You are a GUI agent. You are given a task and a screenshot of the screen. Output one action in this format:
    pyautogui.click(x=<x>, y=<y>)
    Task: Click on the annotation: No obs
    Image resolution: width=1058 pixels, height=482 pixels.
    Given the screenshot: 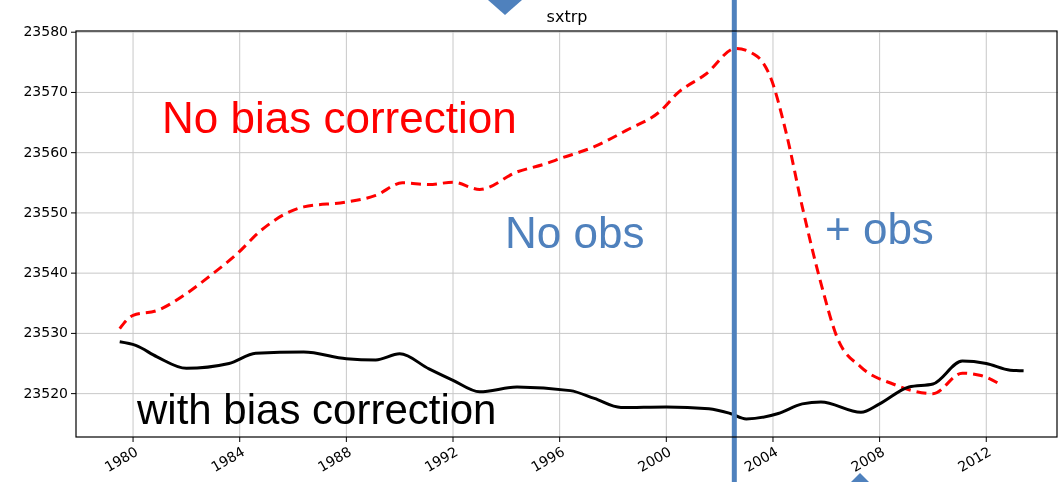 What is the action you would take?
    pyautogui.click(x=575, y=232)
    